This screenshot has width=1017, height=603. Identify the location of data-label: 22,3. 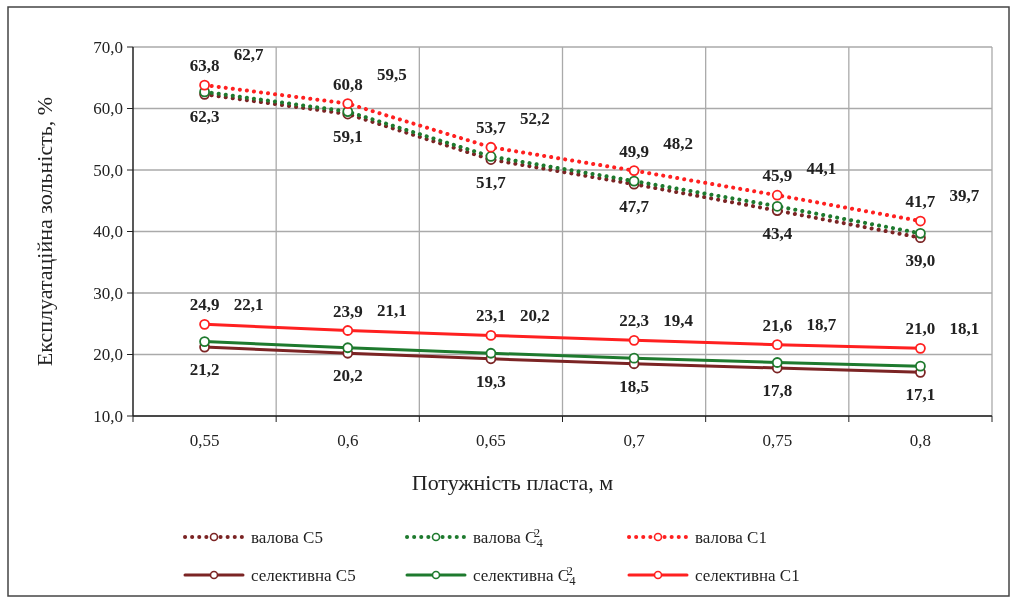
(634, 321).